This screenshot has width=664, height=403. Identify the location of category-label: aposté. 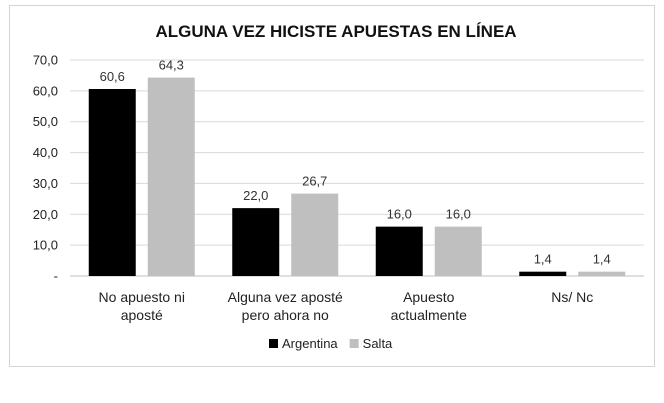
(142, 315).